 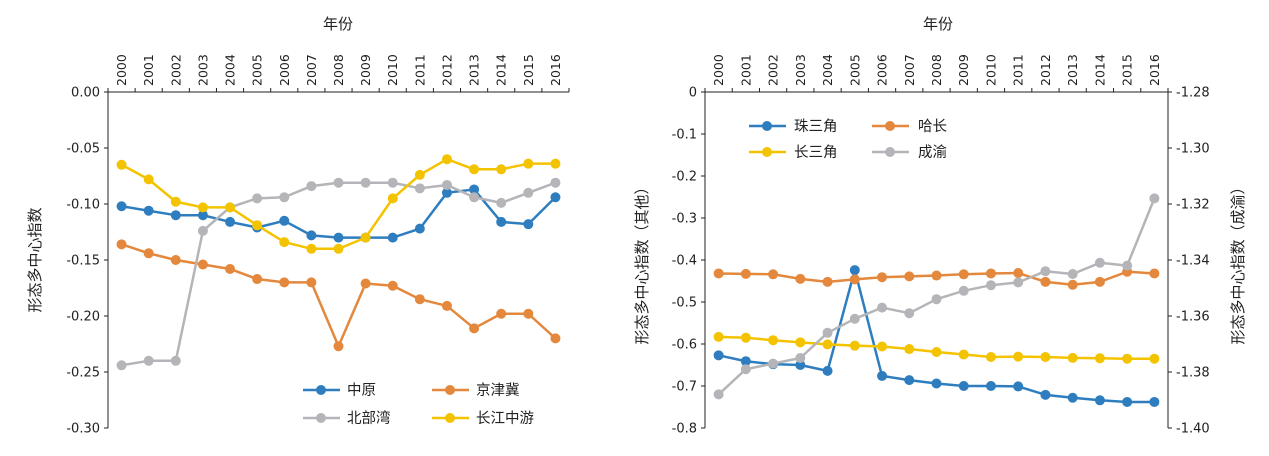 I want to click on legend-item-jingjinji: 京津冀, so click(x=476, y=390).